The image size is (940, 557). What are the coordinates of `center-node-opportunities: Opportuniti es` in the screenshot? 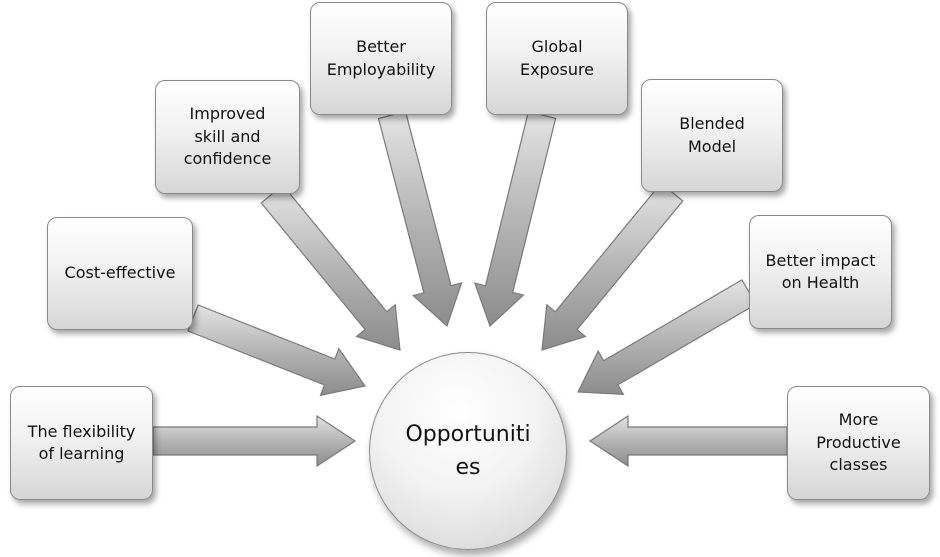 It's located at (468, 451).